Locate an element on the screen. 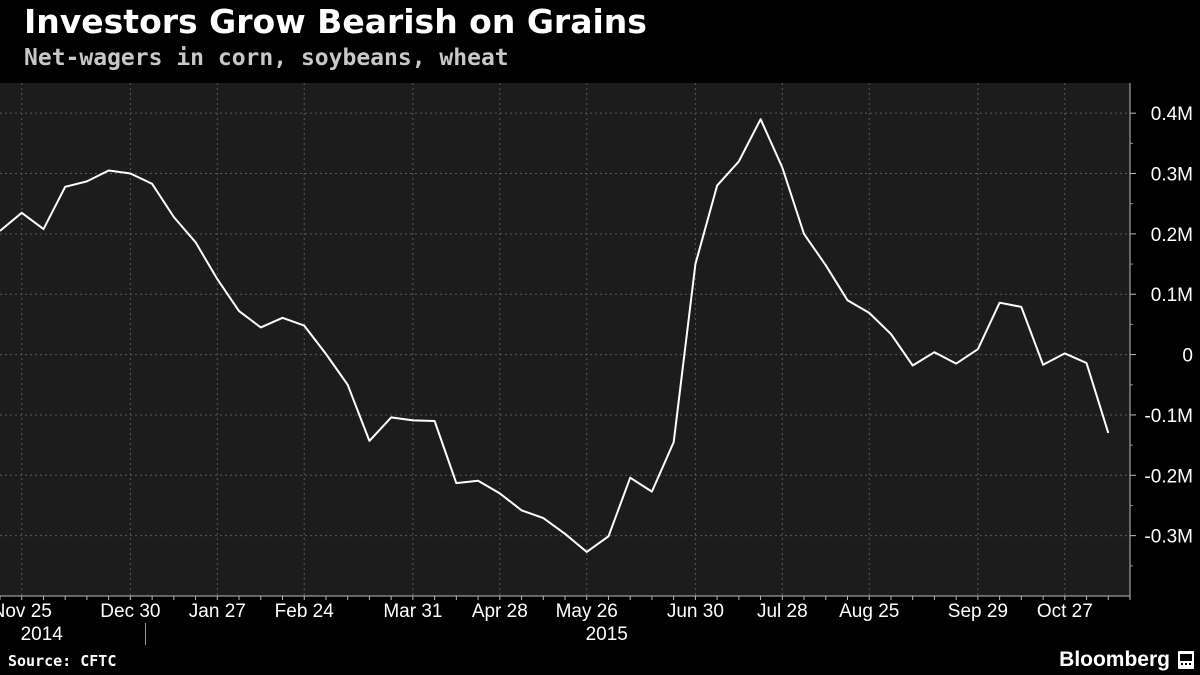 The height and width of the screenshot is (675, 1200). y-tick-label: -0.3M is located at coordinates (1168, 537).